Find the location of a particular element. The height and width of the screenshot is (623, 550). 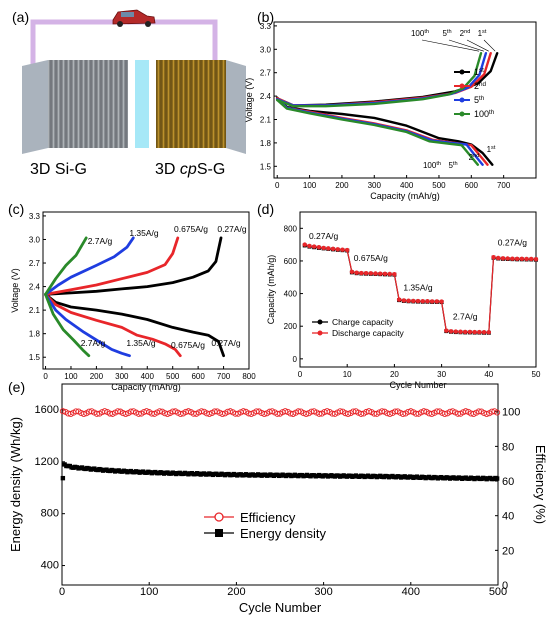

top-rate-label: 1.35A/g is located at coordinates (144, 233).